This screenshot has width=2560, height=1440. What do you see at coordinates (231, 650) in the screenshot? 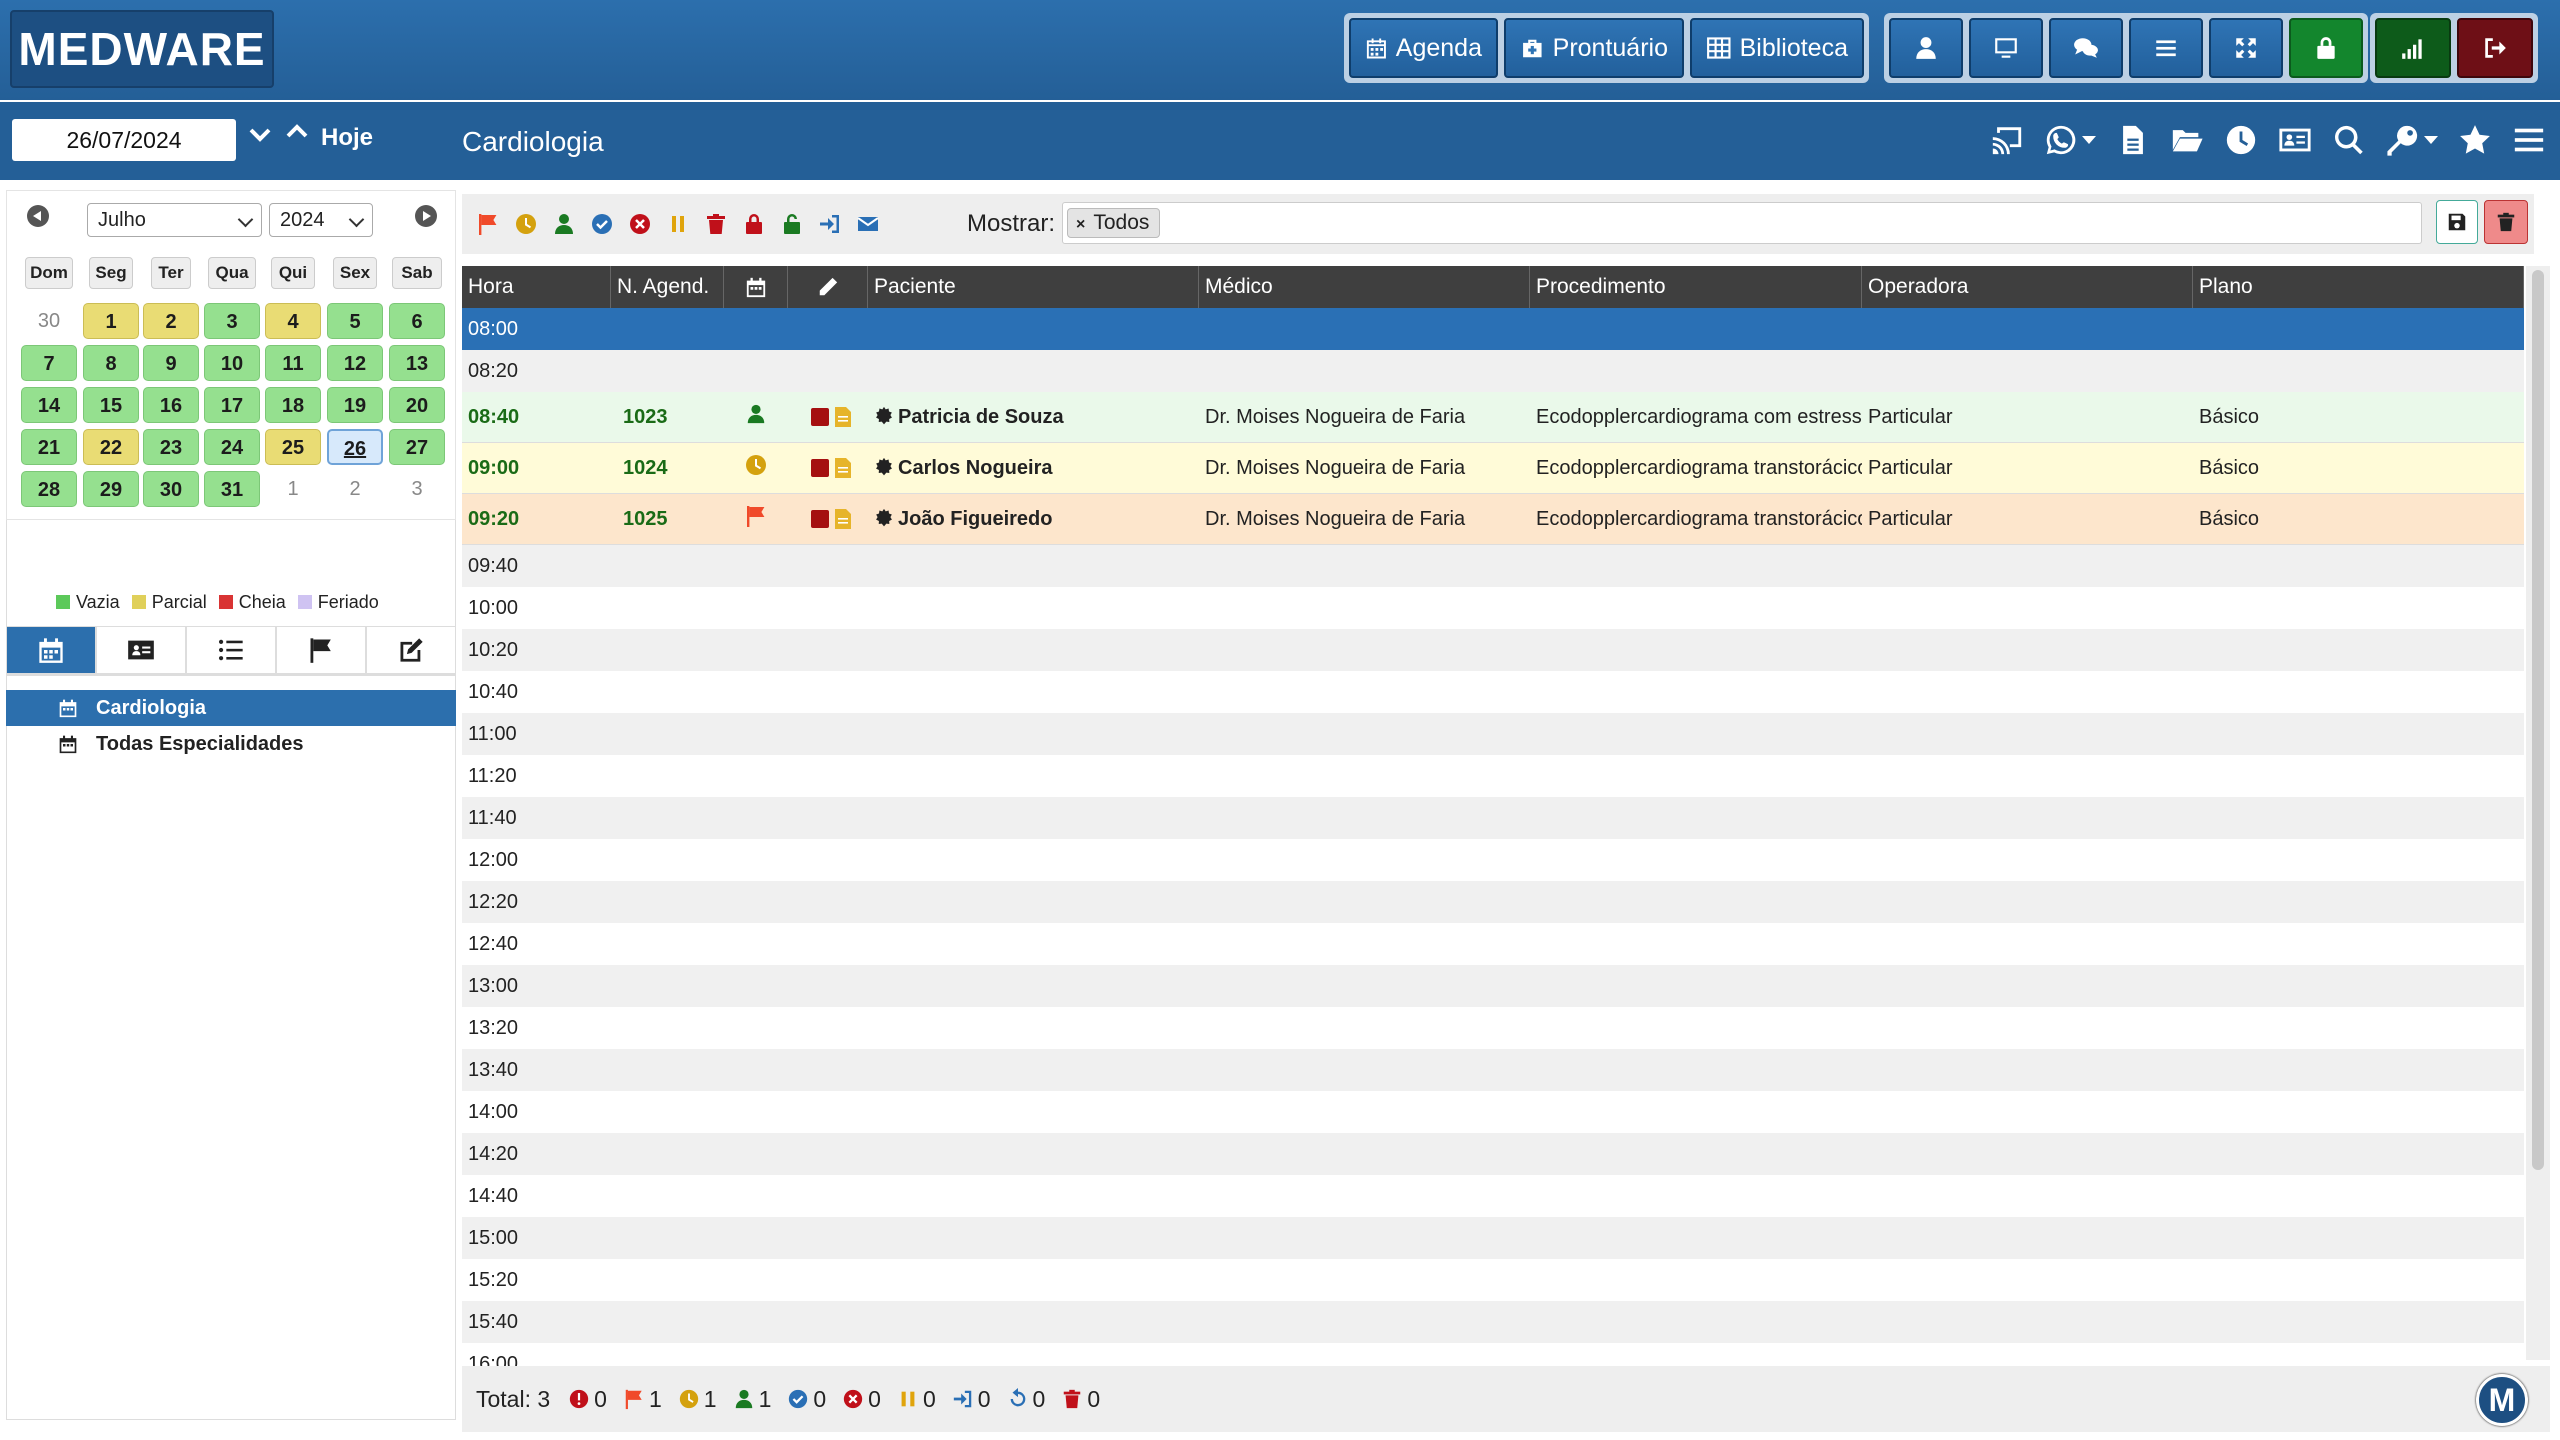
I see `tab-list` at bounding box center [231, 650].